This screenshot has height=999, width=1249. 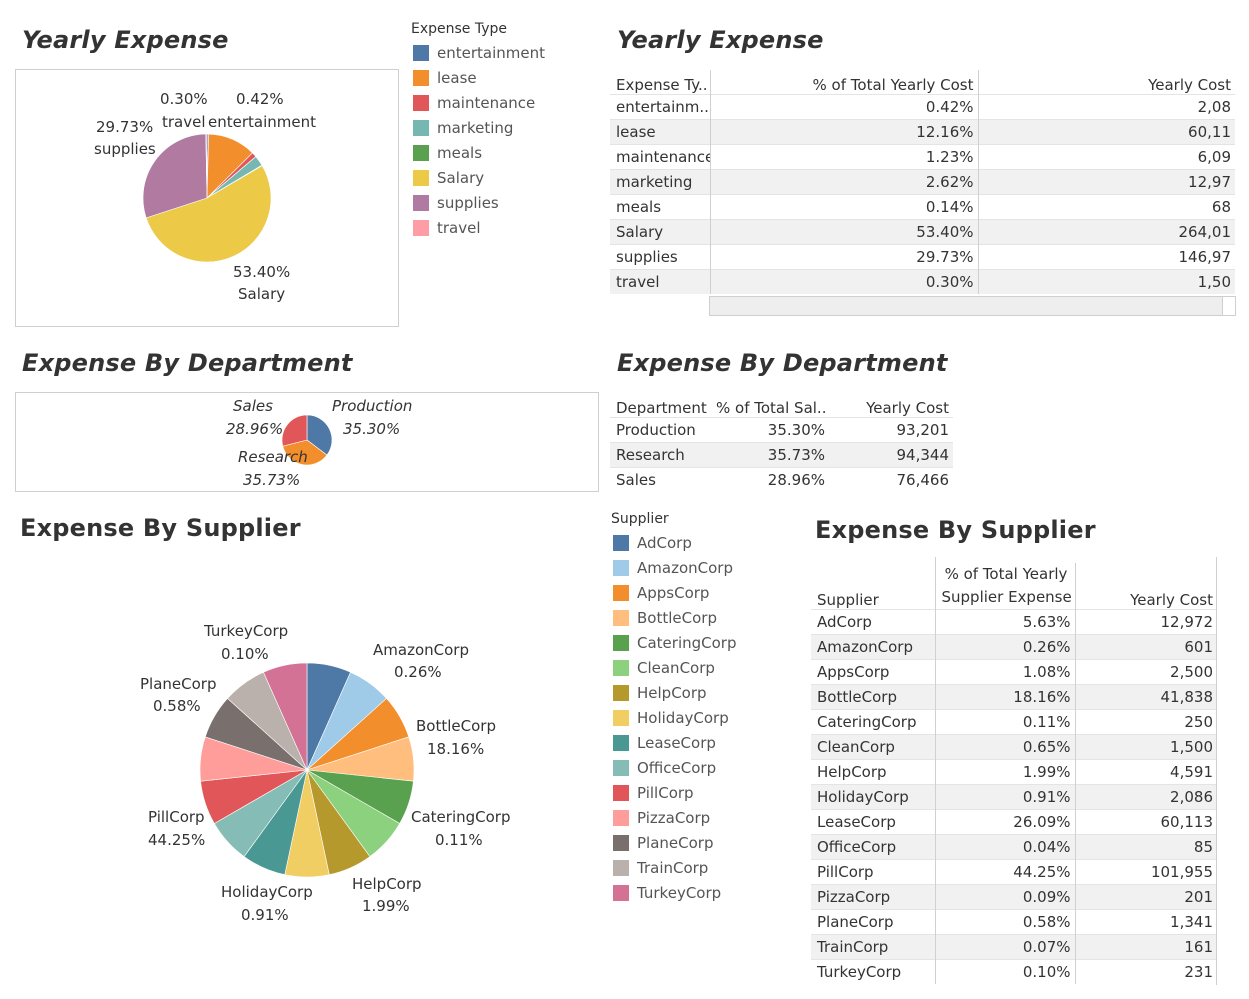 I want to click on yearly-slice-travel, so click(x=206, y=166).